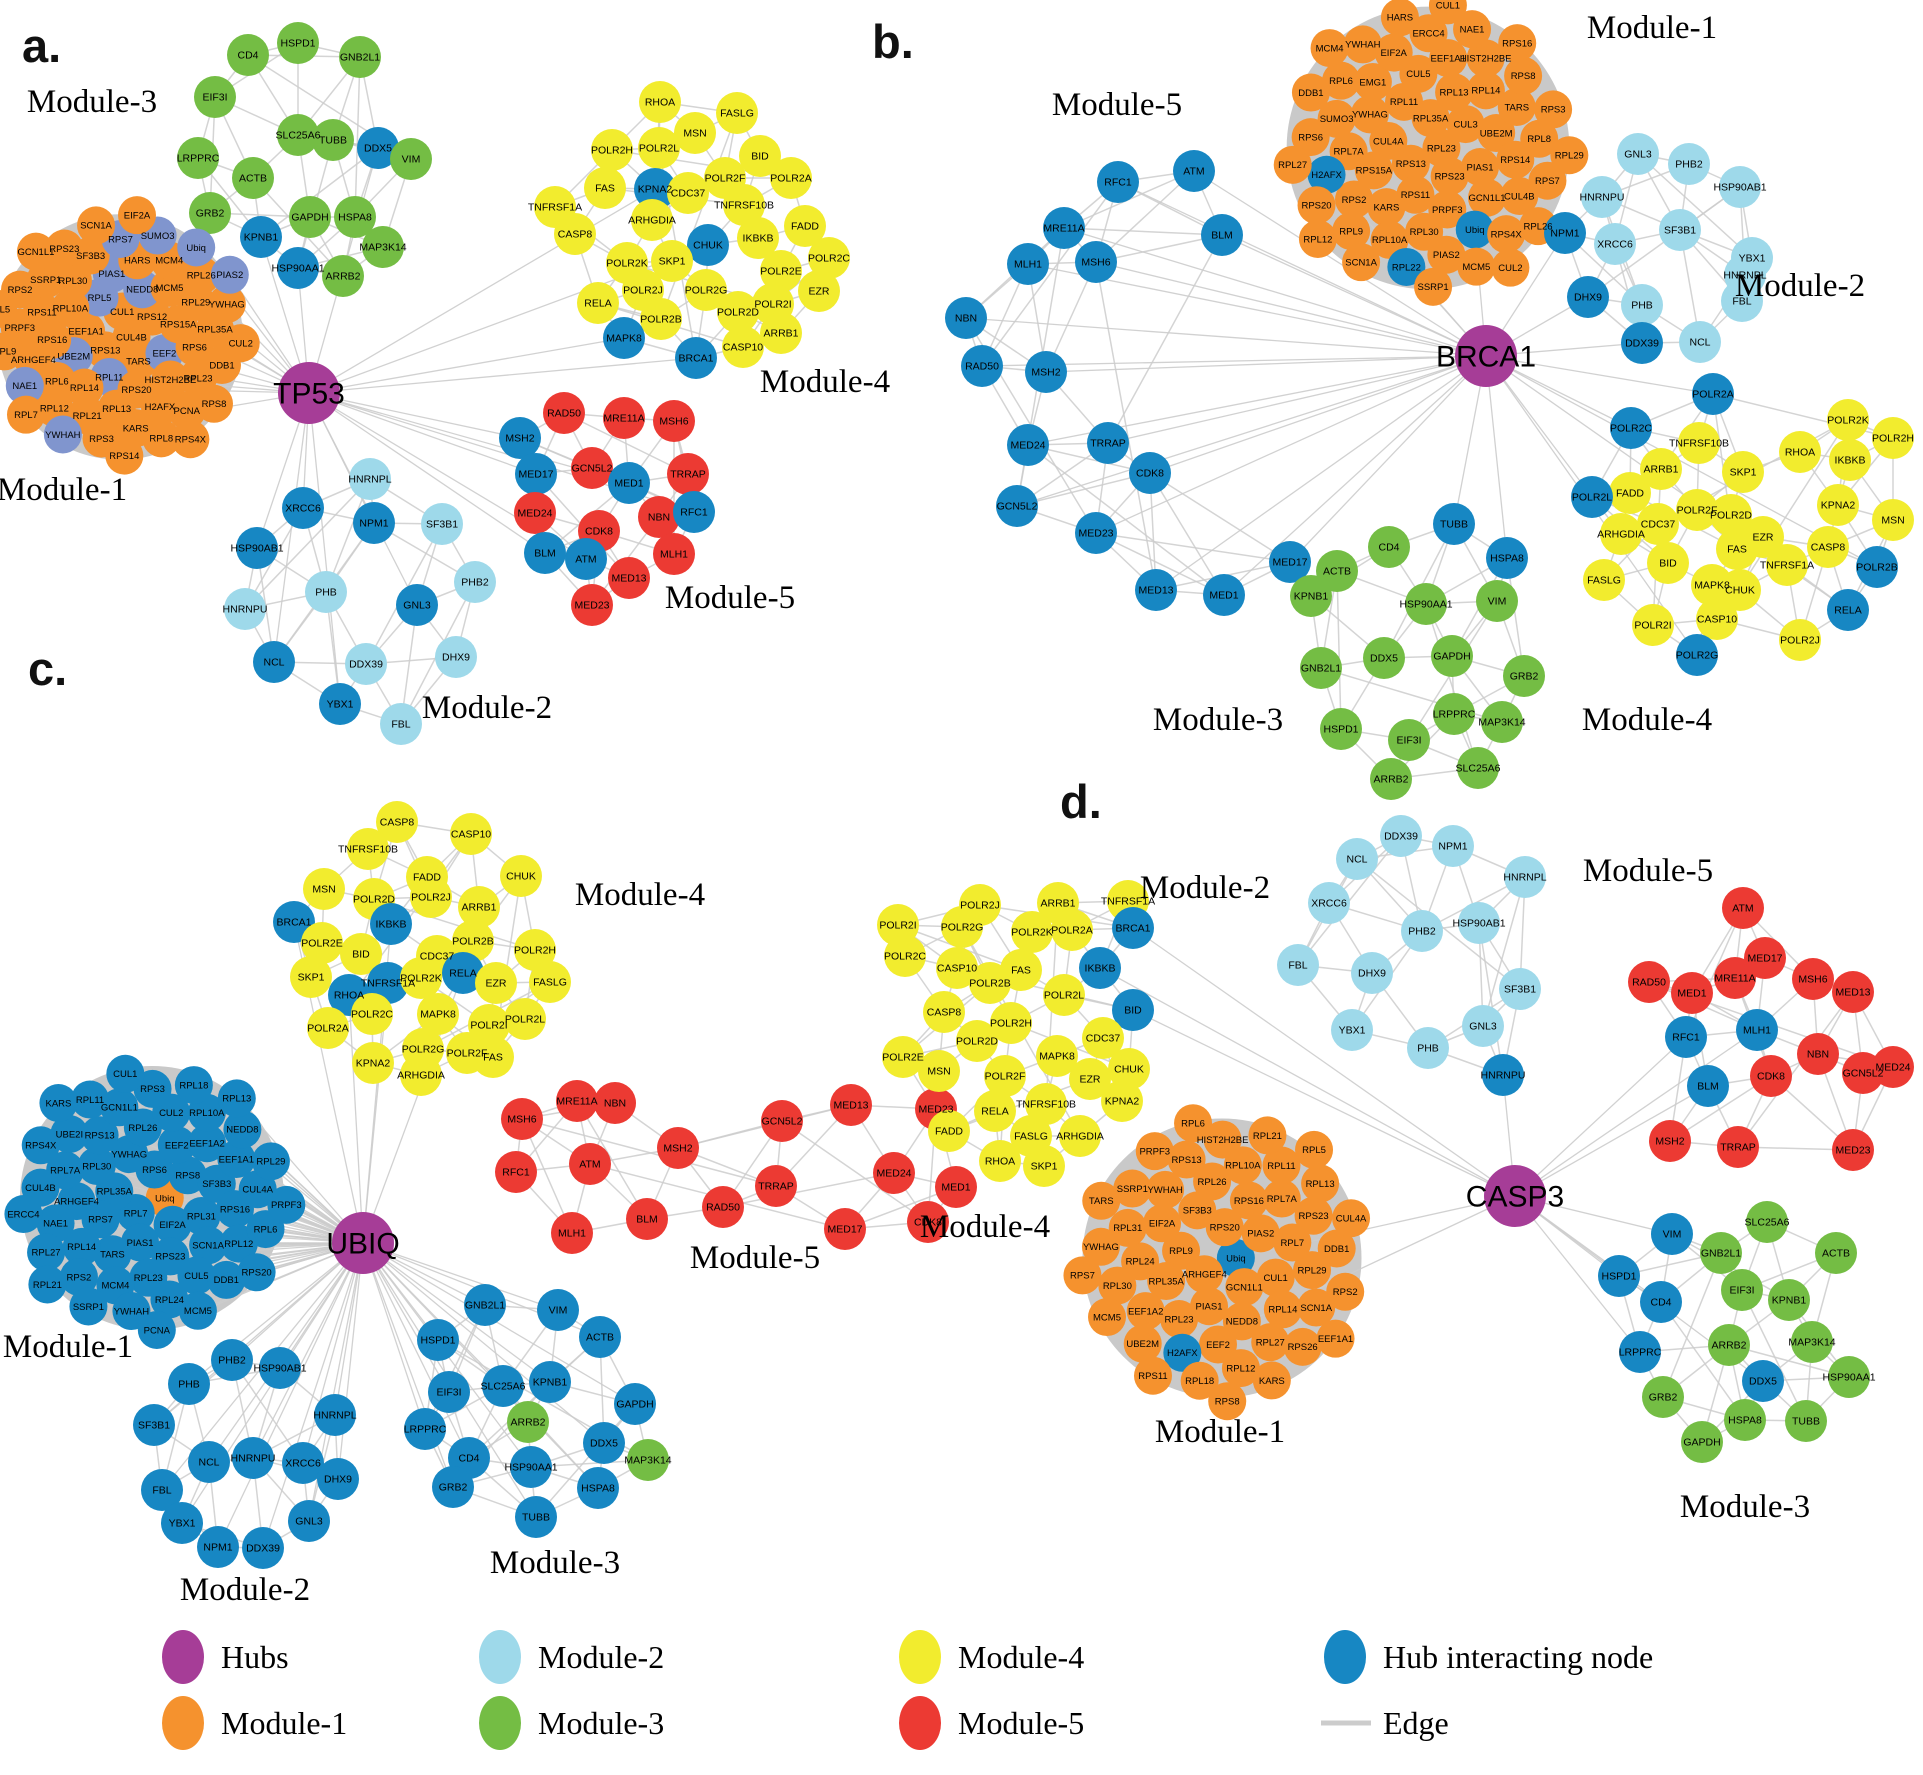 This screenshot has height=1775, width=1923. I want to click on gene-node-label: RFC1, so click(1686, 1038).